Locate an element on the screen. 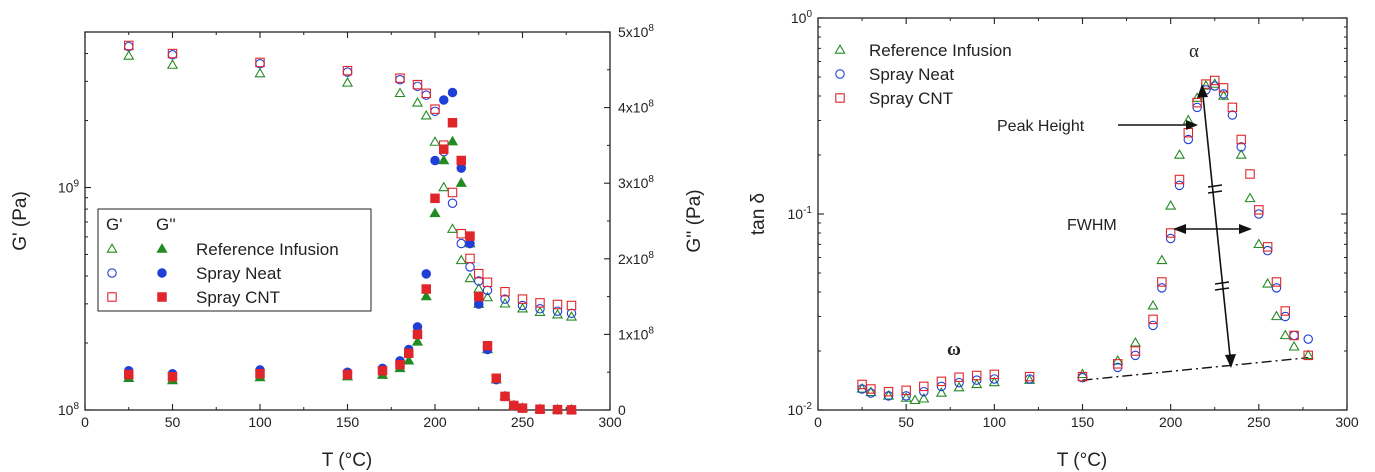 The height and width of the screenshot is (472, 1375). modulus-y-axis-title: G' (Pa) is located at coordinates (20, 221).